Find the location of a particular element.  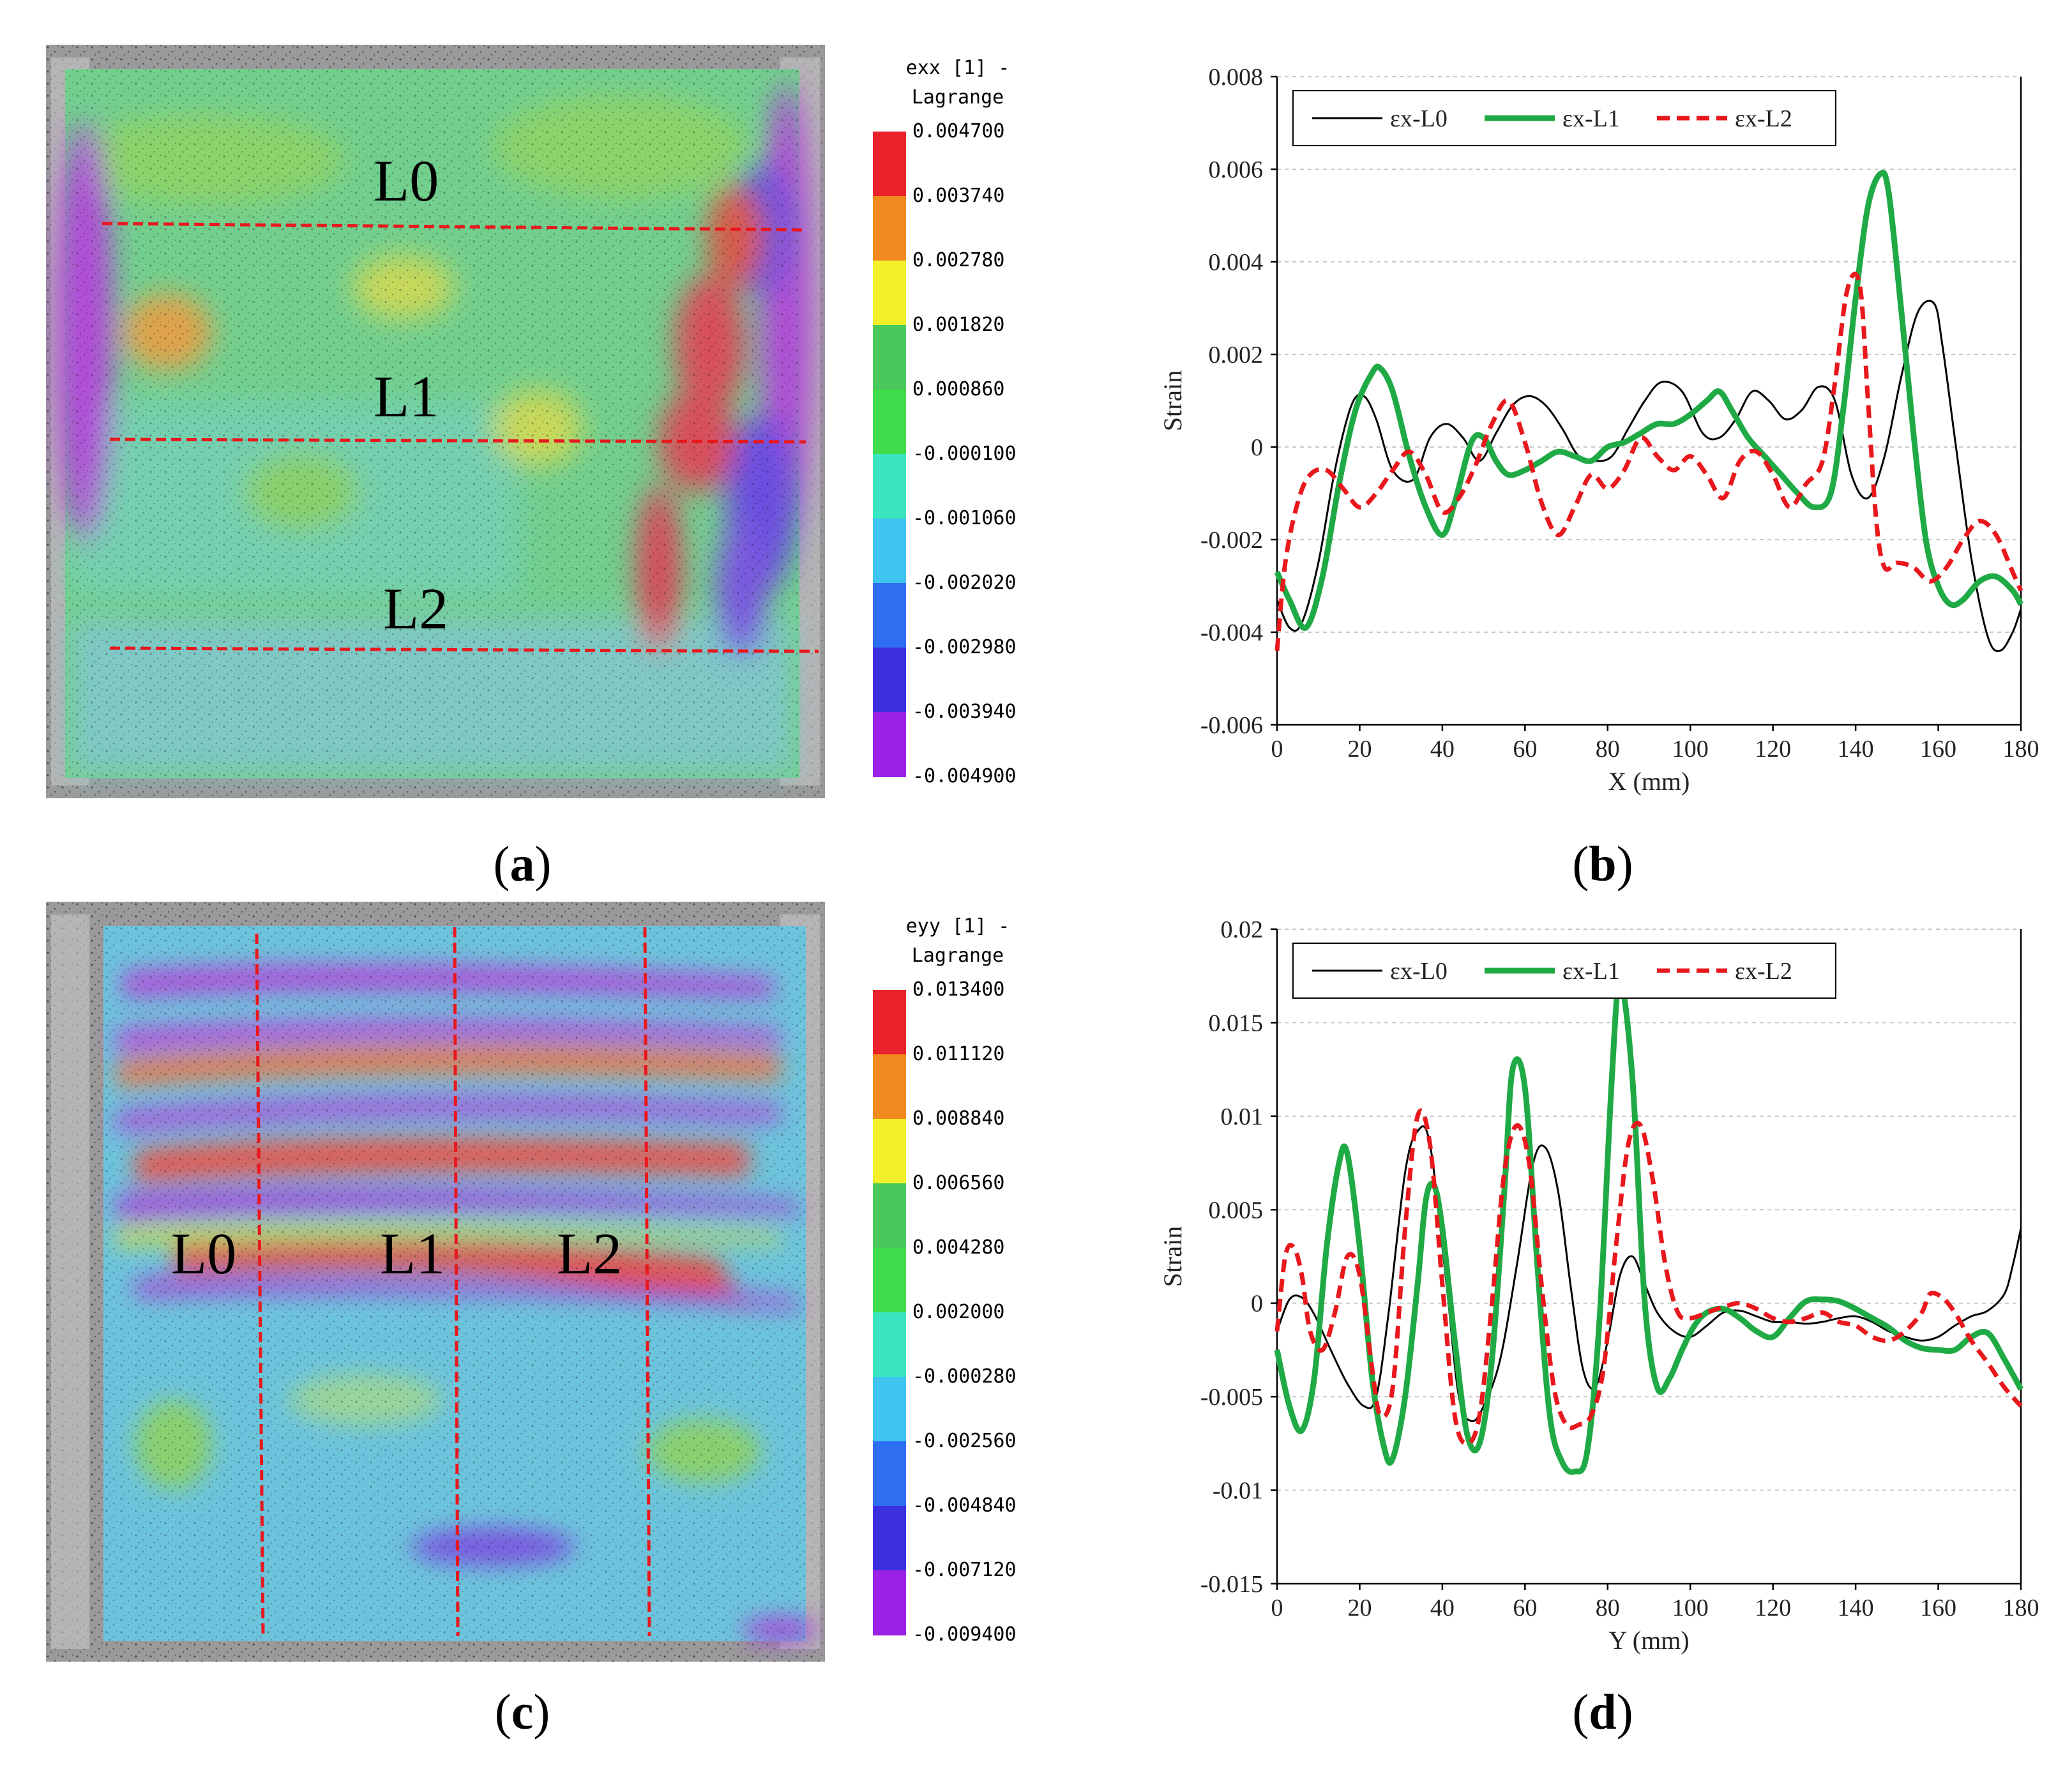

colorbar-c-tick-label: 0.004280 is located at coordinates (958, 1247).